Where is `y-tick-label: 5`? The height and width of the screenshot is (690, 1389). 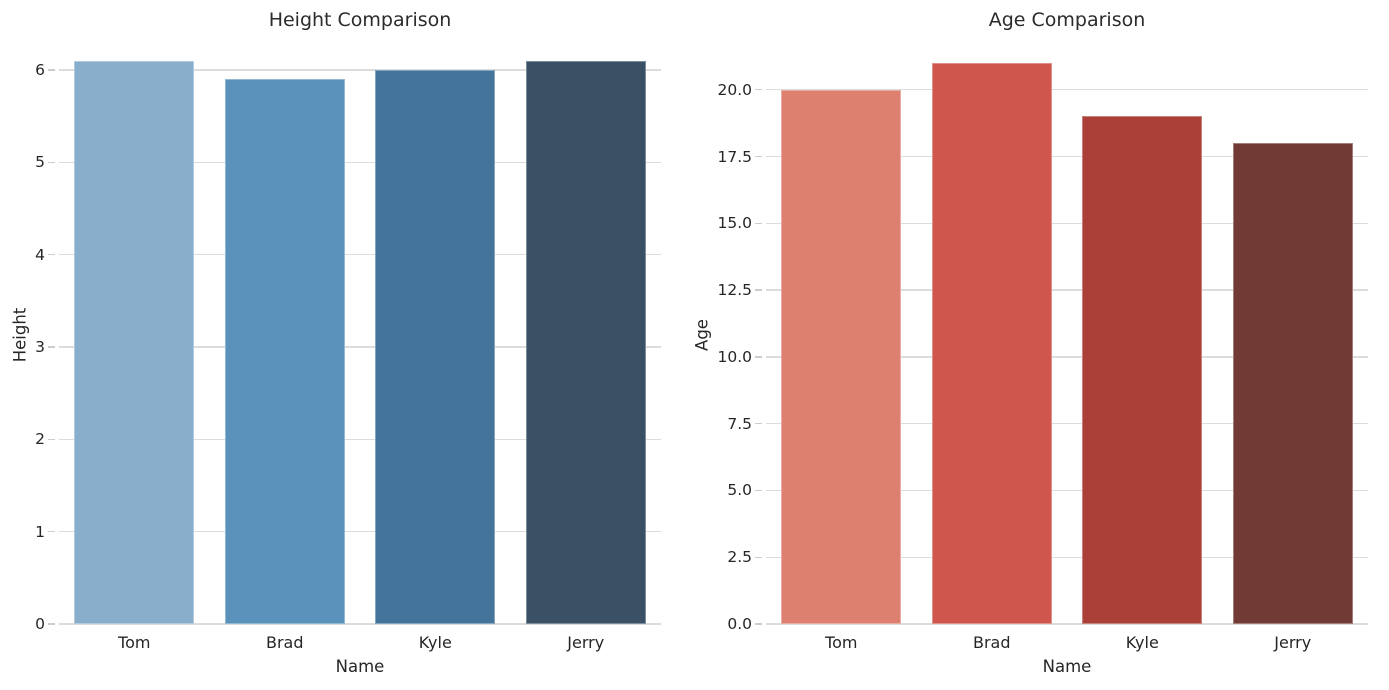
y-tick-label: 5 is located at coordinates (40, 162).